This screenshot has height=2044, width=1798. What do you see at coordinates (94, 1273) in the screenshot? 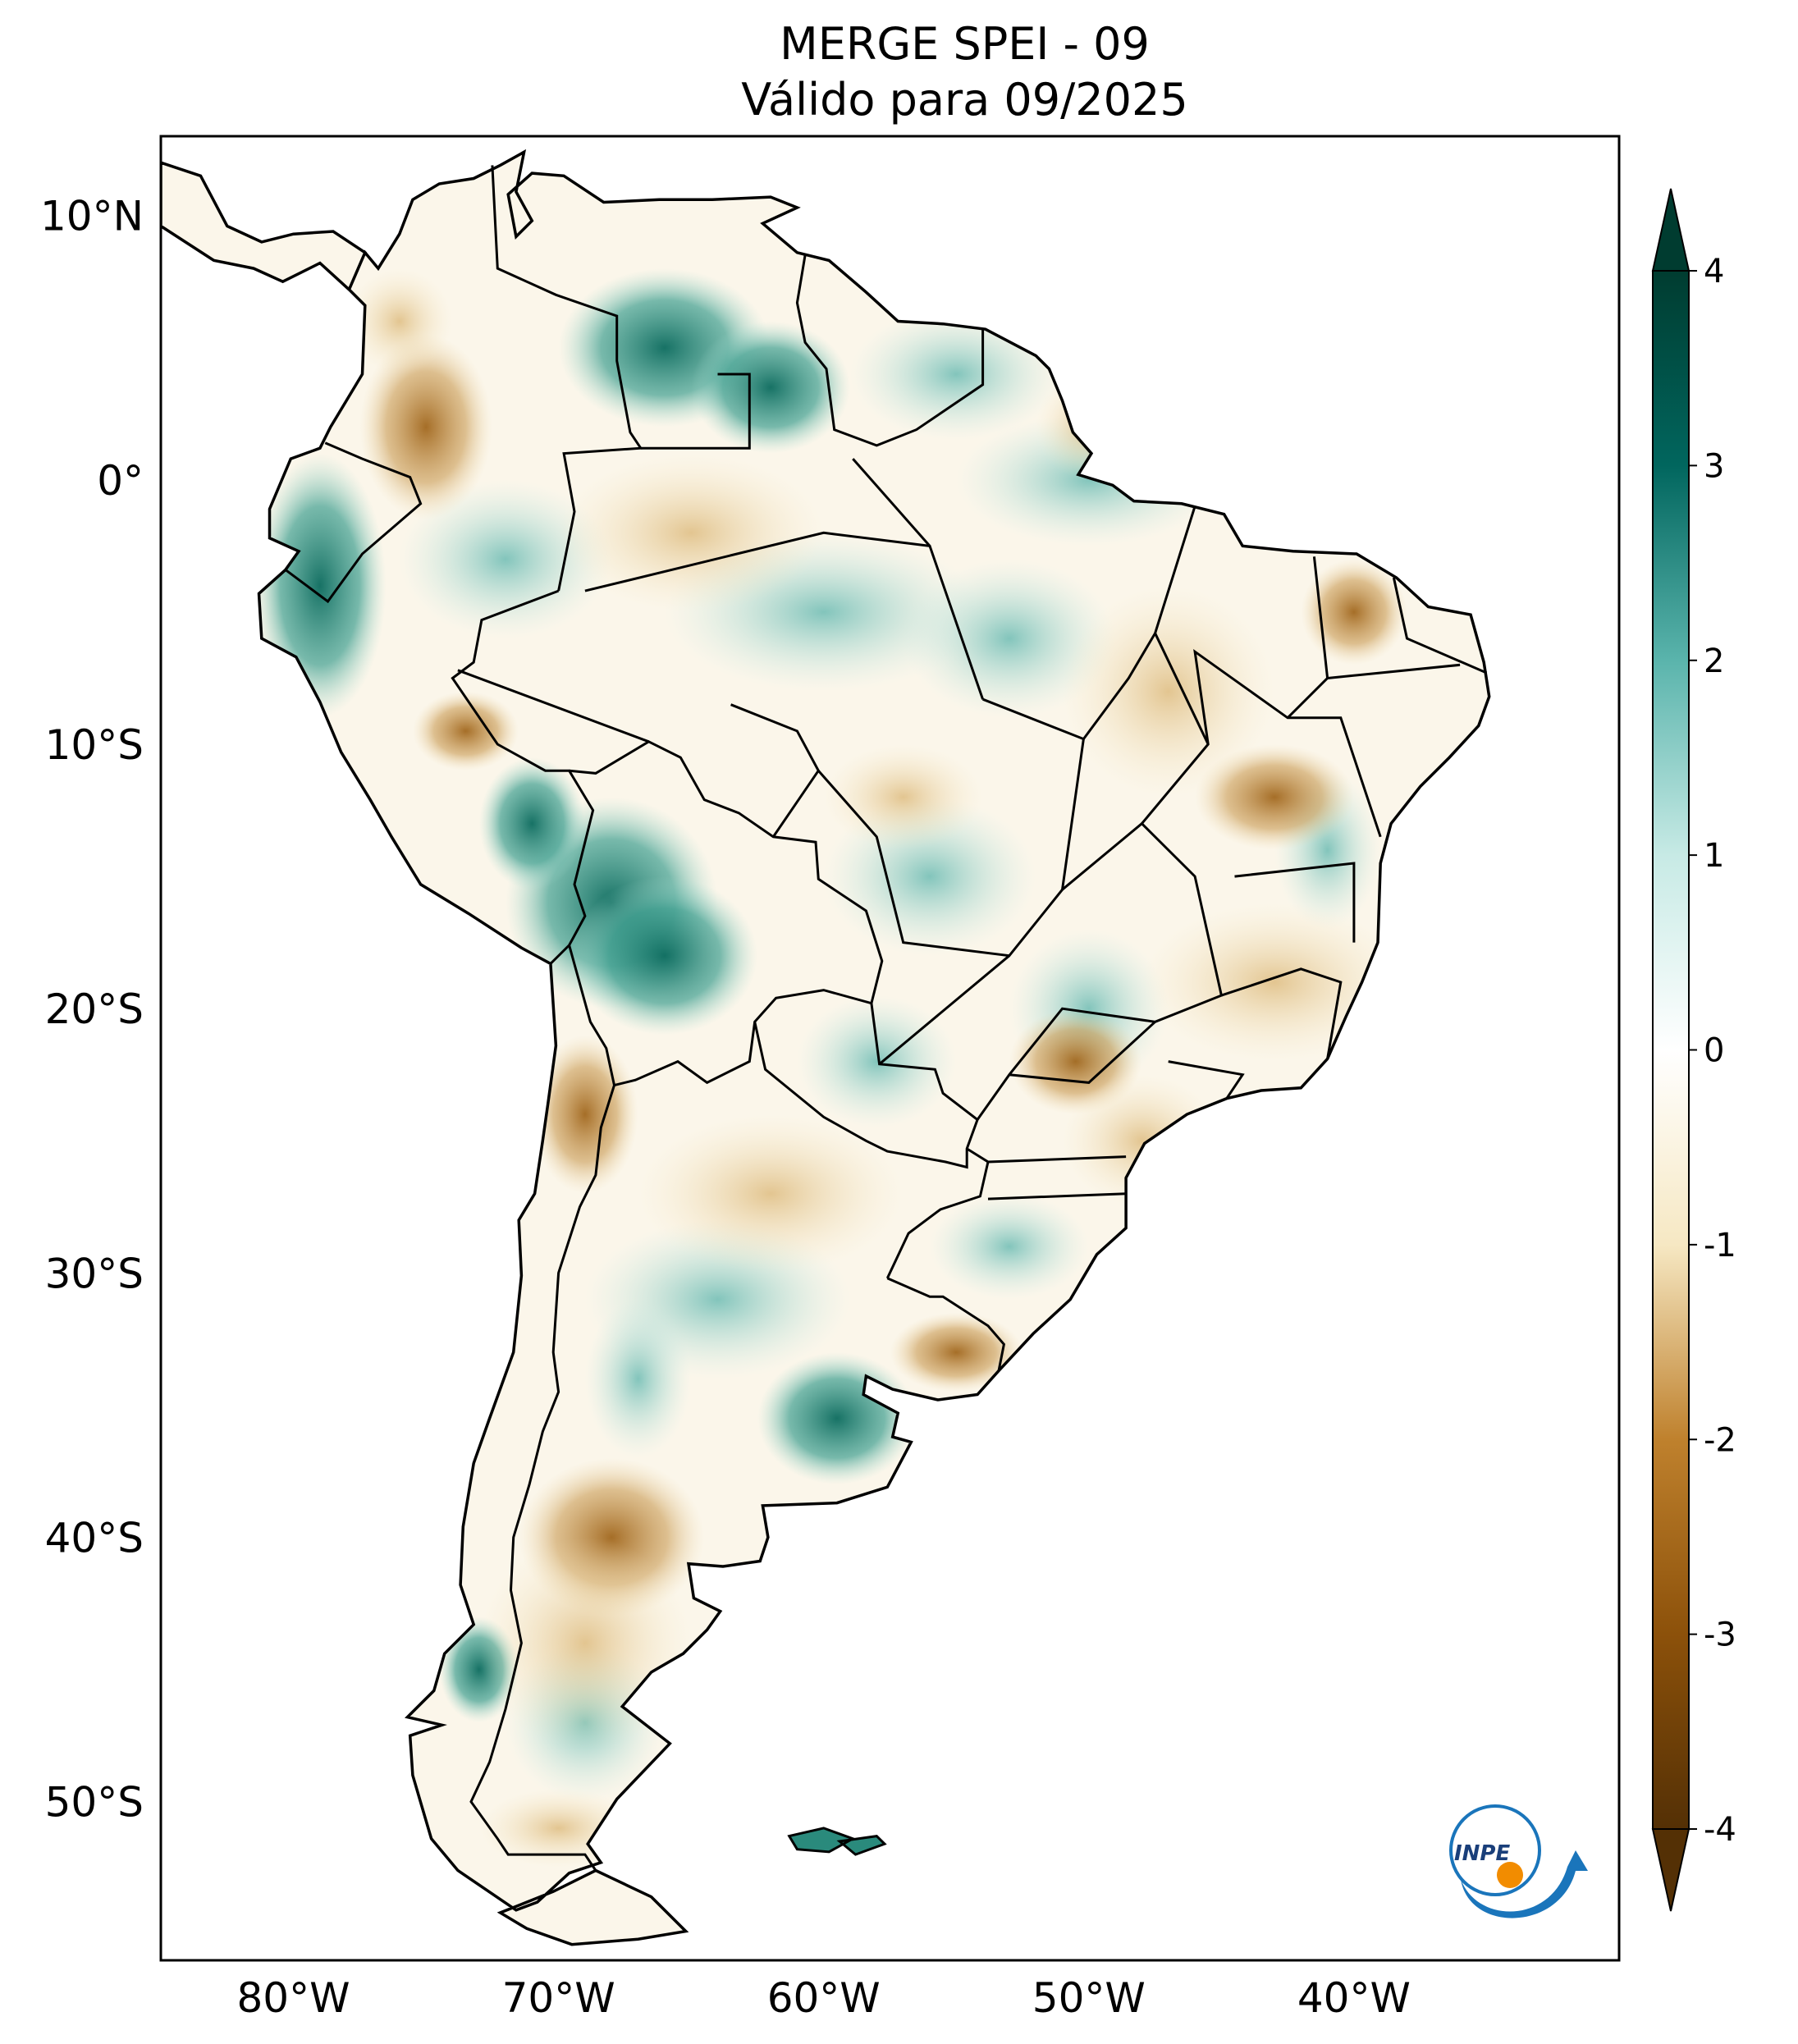
I see `lat-label: 30°S` at bounding box center [94, 1273].